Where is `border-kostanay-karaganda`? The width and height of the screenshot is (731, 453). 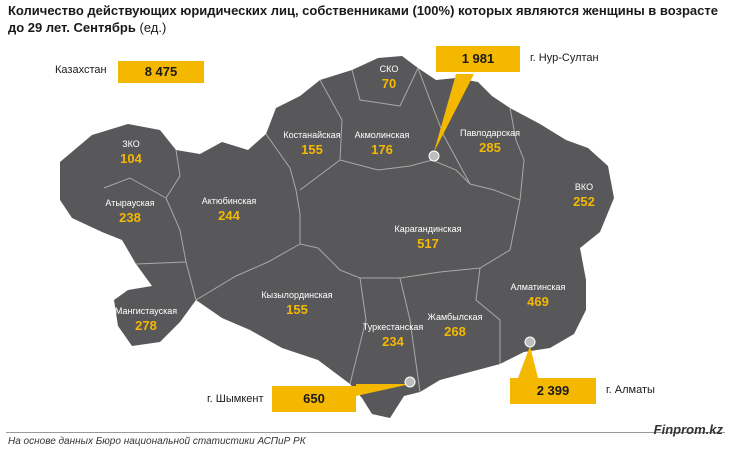 border-kostanay-karaganda is located at coordinates (309, 231).